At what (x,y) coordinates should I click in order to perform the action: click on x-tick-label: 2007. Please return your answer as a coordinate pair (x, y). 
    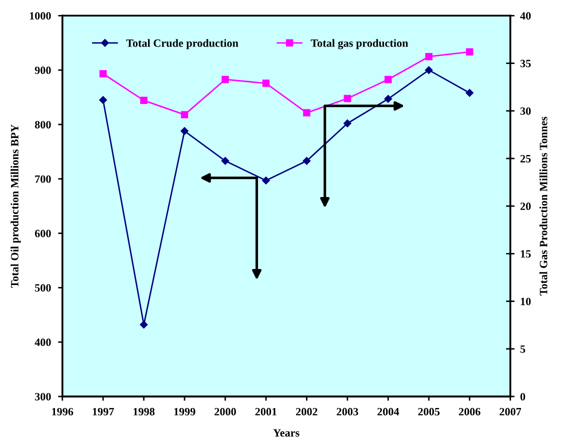
    Looking at the image, I should click on (511, 412).